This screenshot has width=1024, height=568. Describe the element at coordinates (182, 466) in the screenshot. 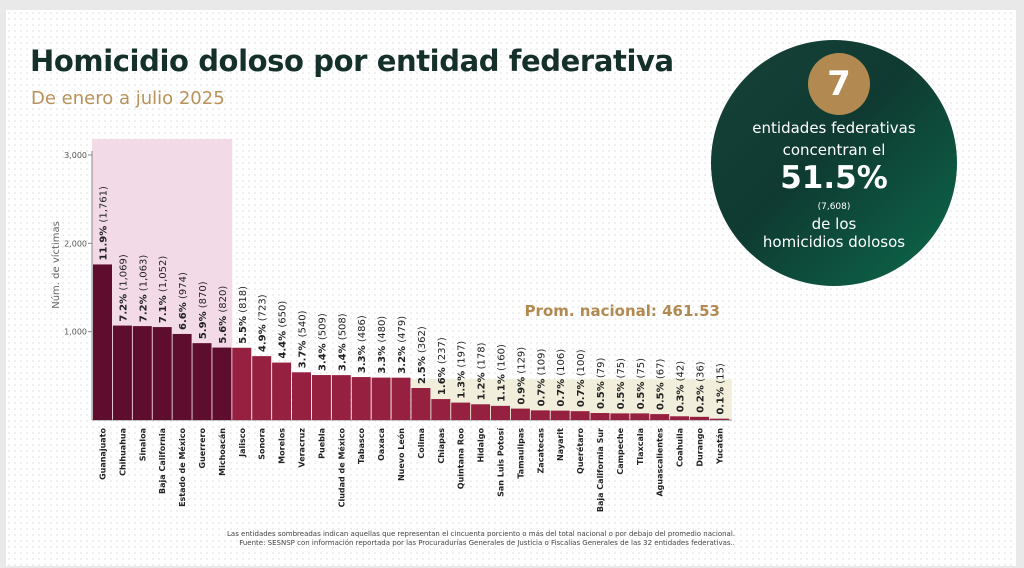

I see `category-label: Estado de México` at that location.